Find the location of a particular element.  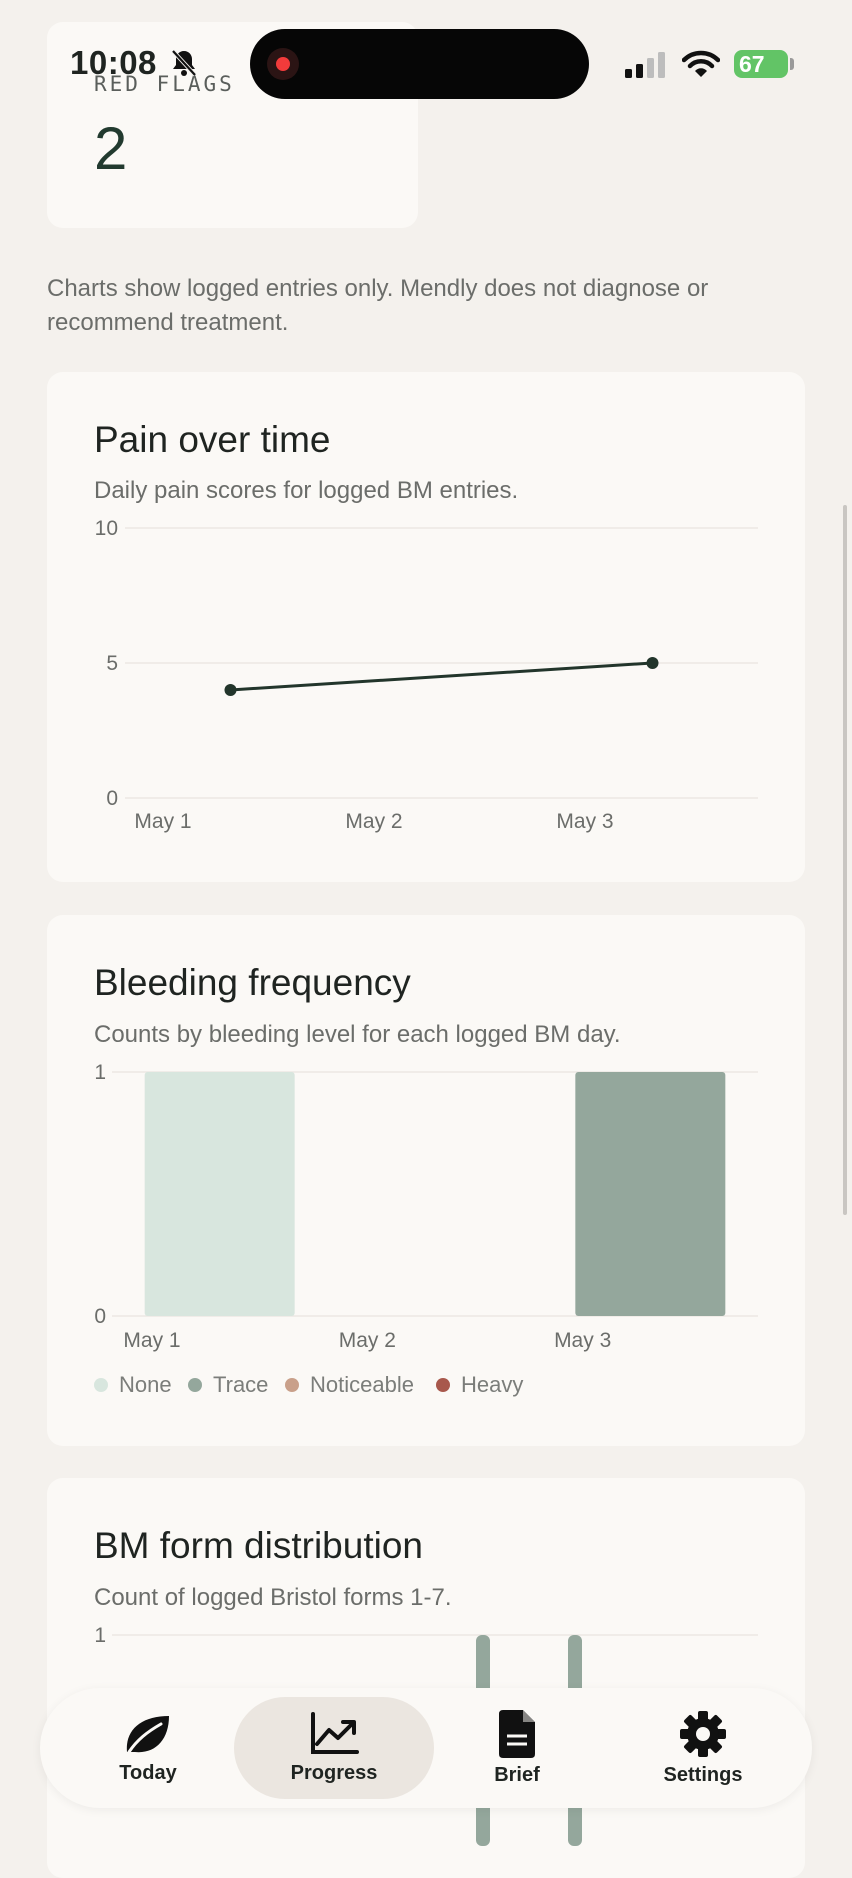

battery-indicator: 67 is located at coordinates (761, 64).